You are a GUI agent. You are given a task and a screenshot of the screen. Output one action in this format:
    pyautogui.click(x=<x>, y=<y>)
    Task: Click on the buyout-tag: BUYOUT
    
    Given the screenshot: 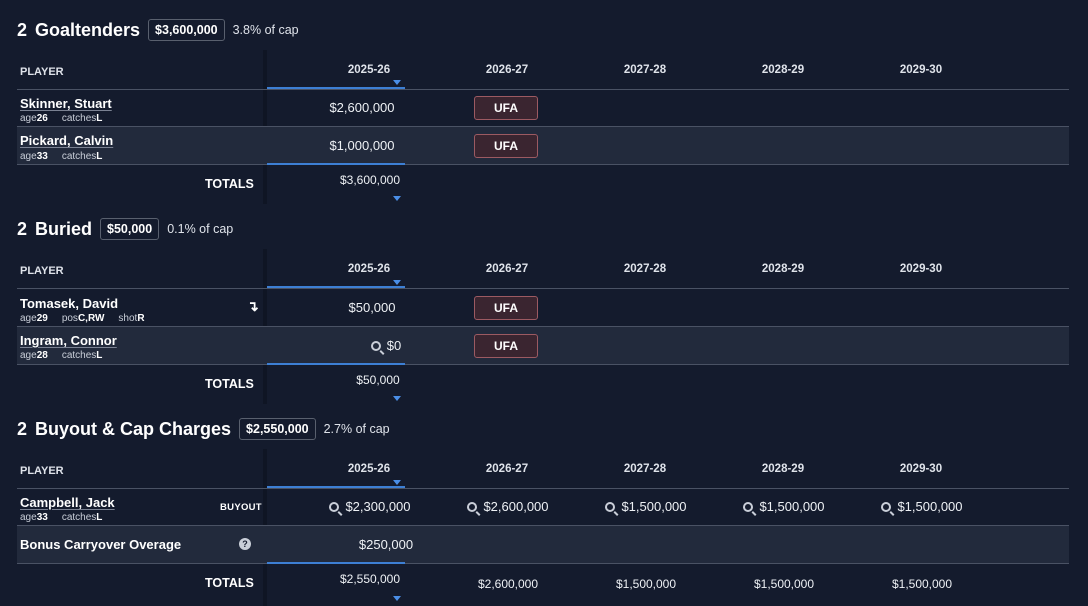 What is the action you would take?
    pyautogui.click(x=241, y=507)
    